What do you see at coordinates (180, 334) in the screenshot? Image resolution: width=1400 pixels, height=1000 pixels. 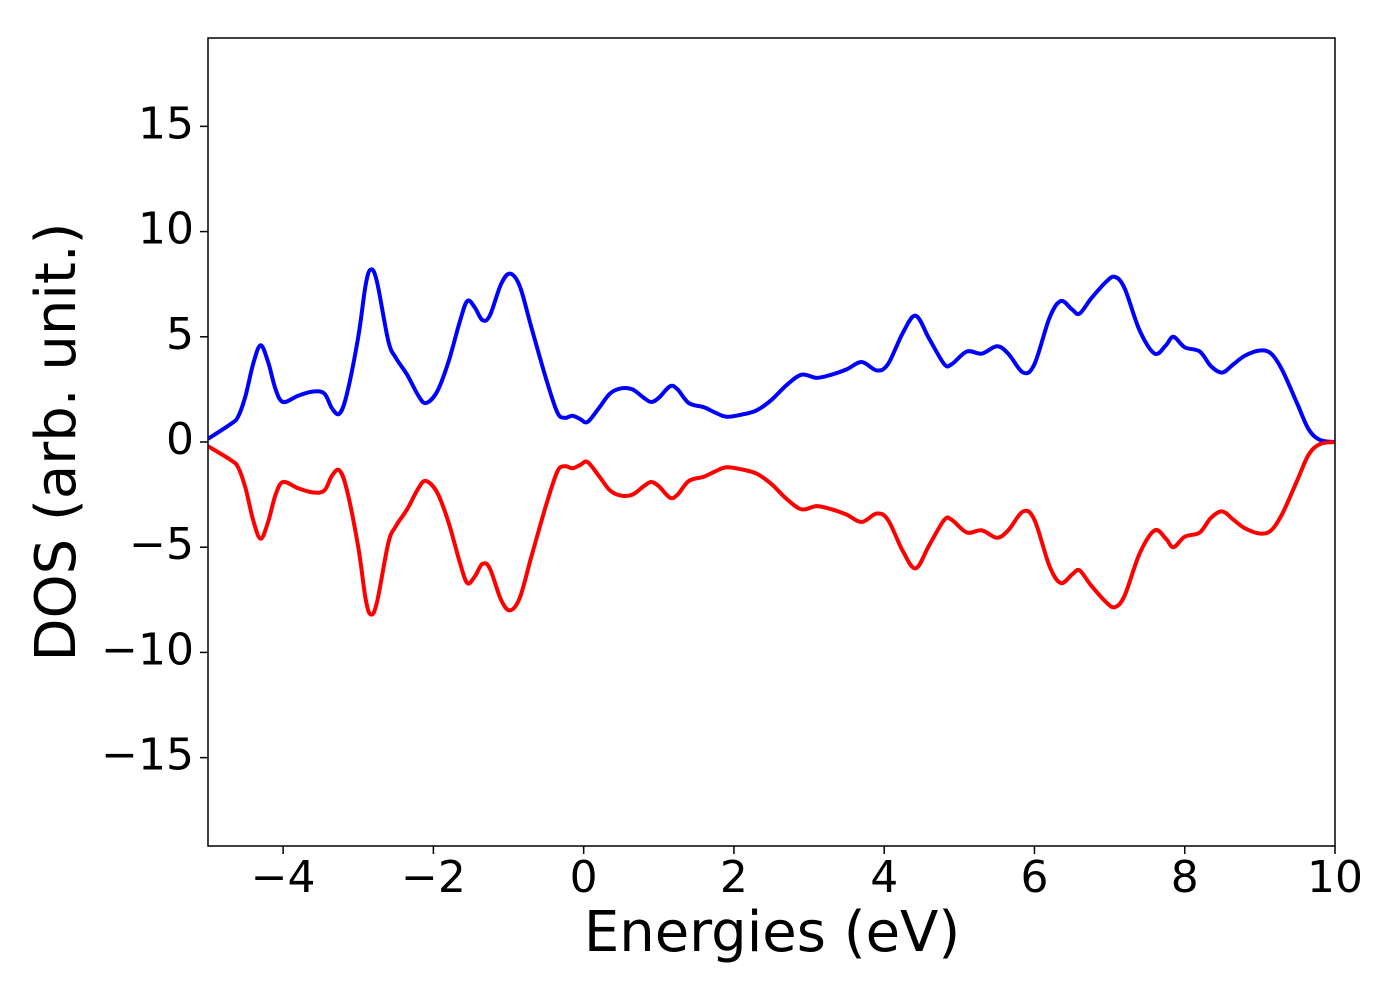 I see `y-tick-label: 5` at bounding box center [180, 334].